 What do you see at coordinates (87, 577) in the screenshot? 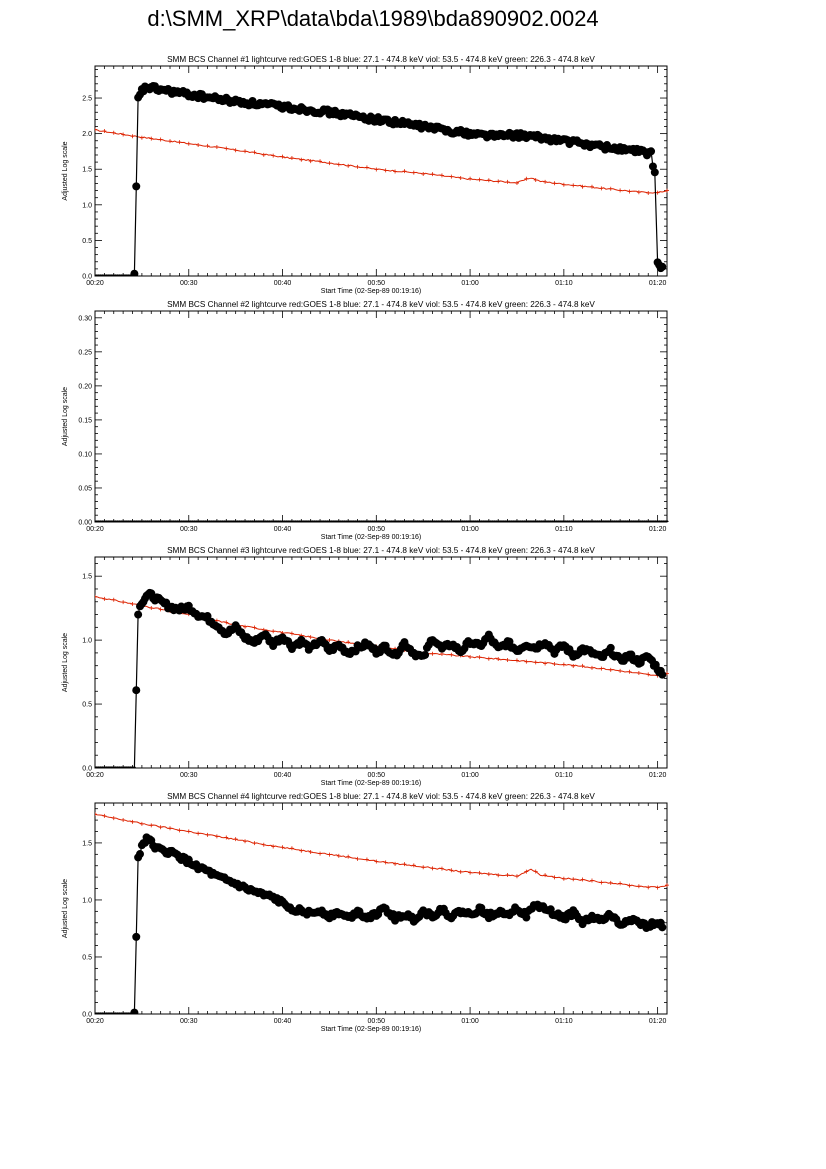
I see `y-tick-label: 1.5` at bounding box center [87, 577].